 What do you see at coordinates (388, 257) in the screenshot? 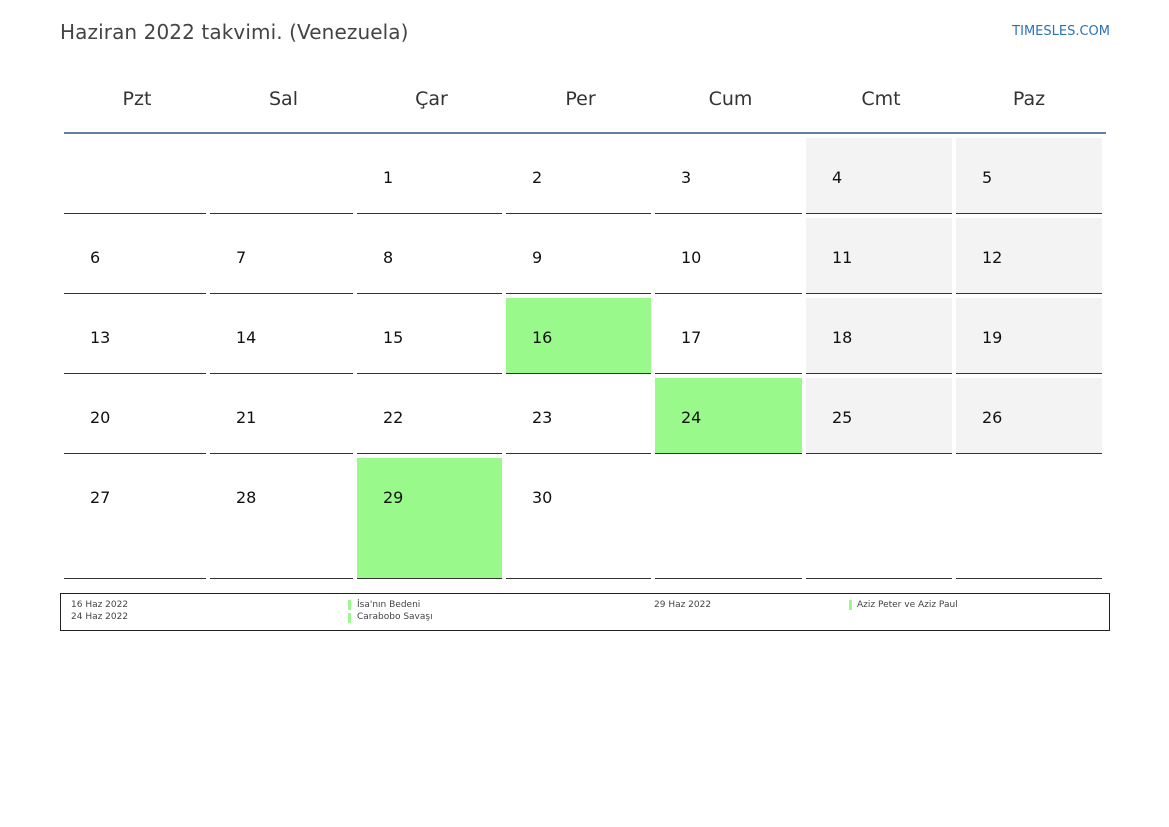
I see `day-number: 8` at bounding box center [388, 257].